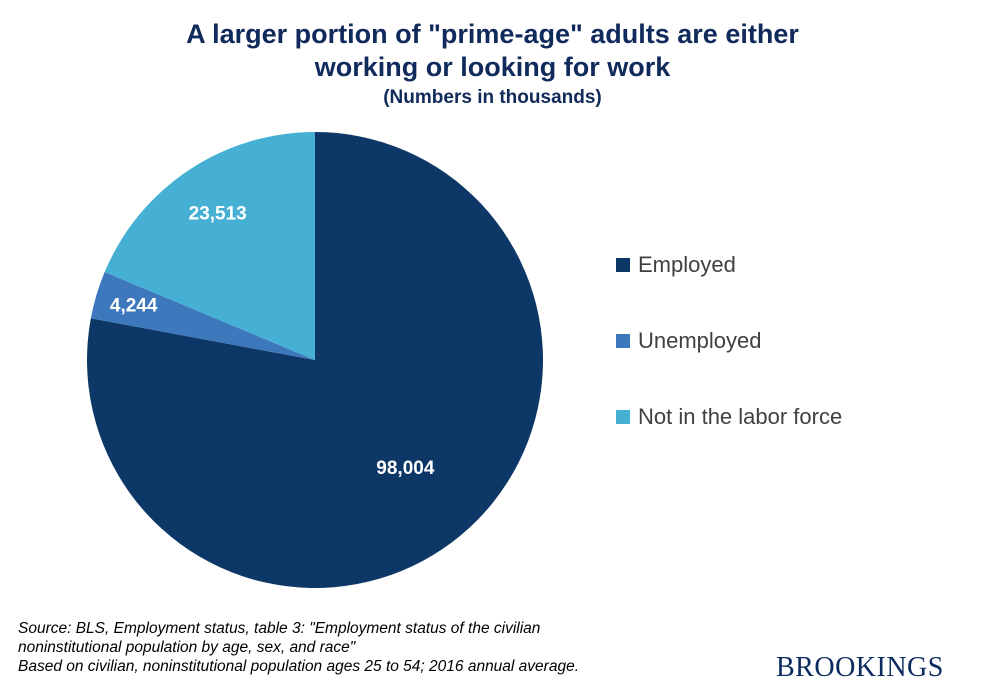 This screenshot has height=688, width=985. I want to click on chart-title-line-2: working or looking for work, so click(492, 67).